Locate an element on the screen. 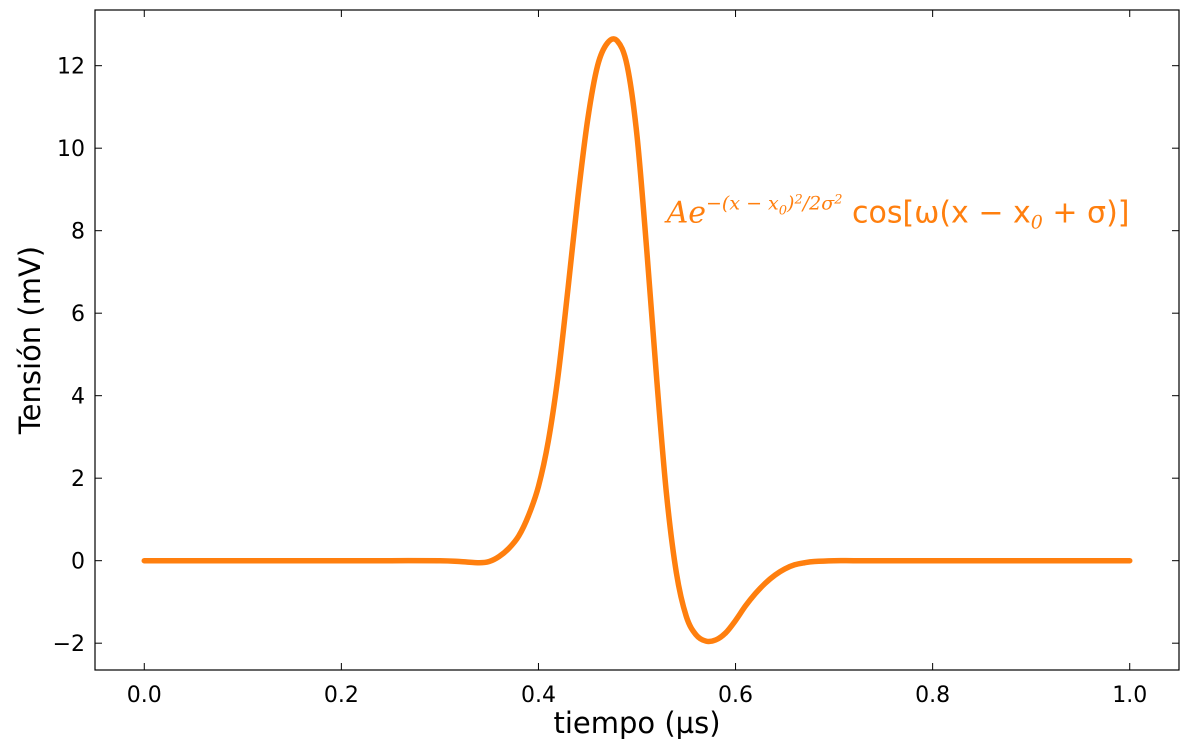  formula-annotation: Ae−(x − x0)2/2σ2 cos[ω(x − x0 + σ)] is located at coordinates (897, 212).